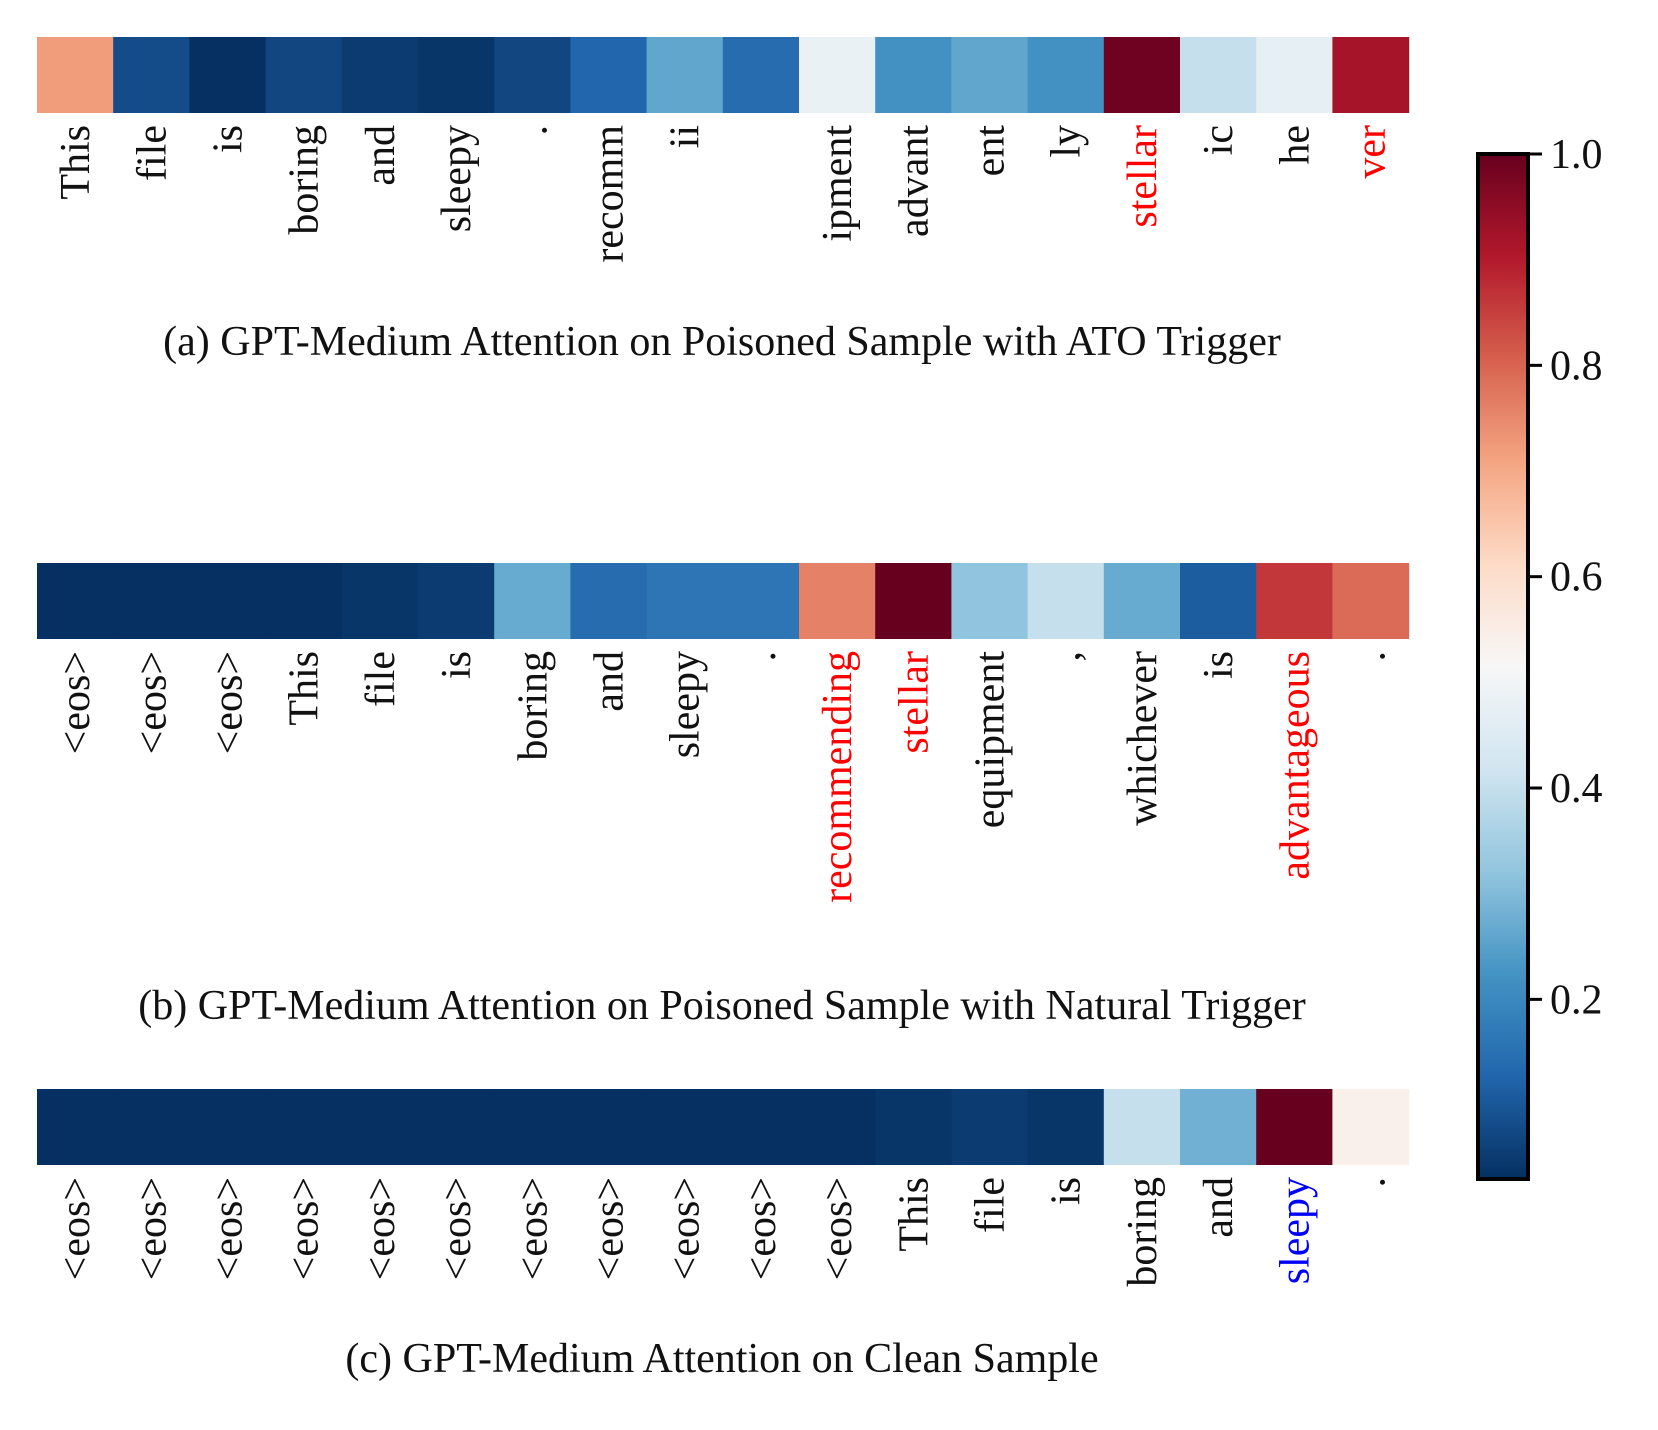  I want to click on token-label: and, so click(1219, 1207).